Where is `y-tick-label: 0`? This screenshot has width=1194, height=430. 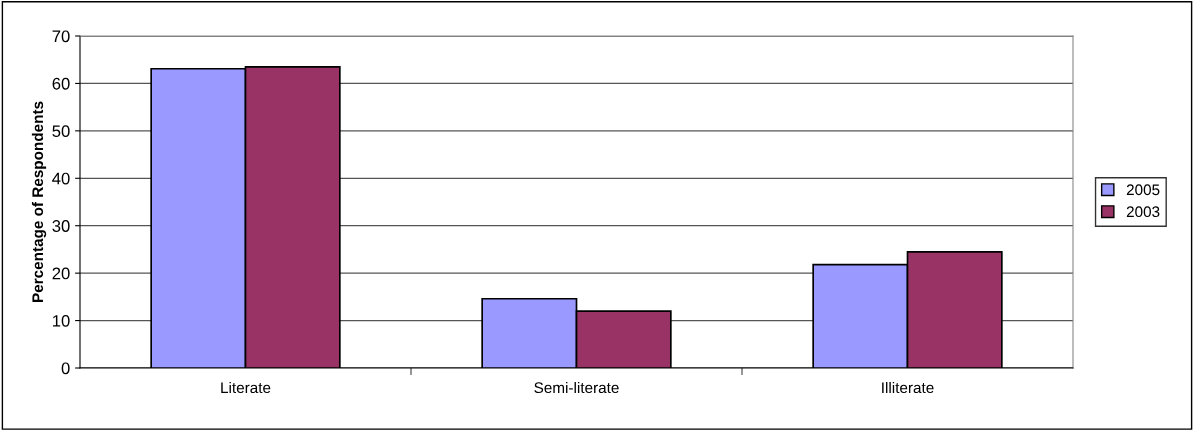 y-tick-label: 0 is located at coordinates (65, 368).